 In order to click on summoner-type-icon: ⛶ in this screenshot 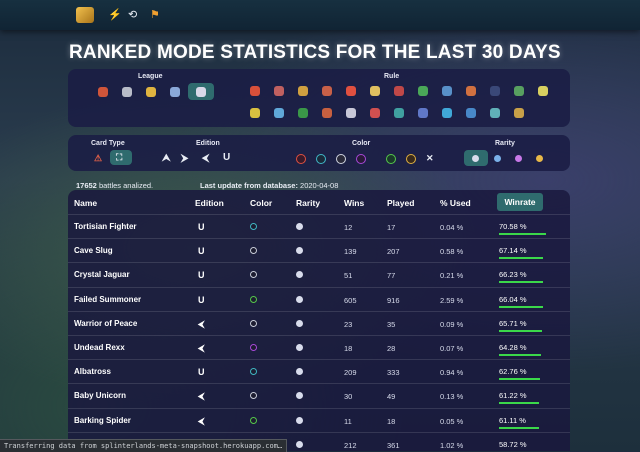, I will do `click(119, 157)`.